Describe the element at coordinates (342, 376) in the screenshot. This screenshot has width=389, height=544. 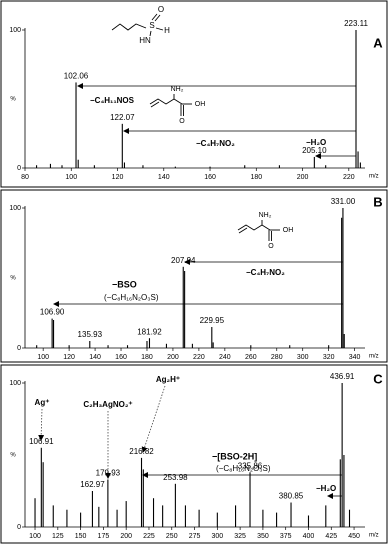
I see `peak-label: 436.91` at that location.